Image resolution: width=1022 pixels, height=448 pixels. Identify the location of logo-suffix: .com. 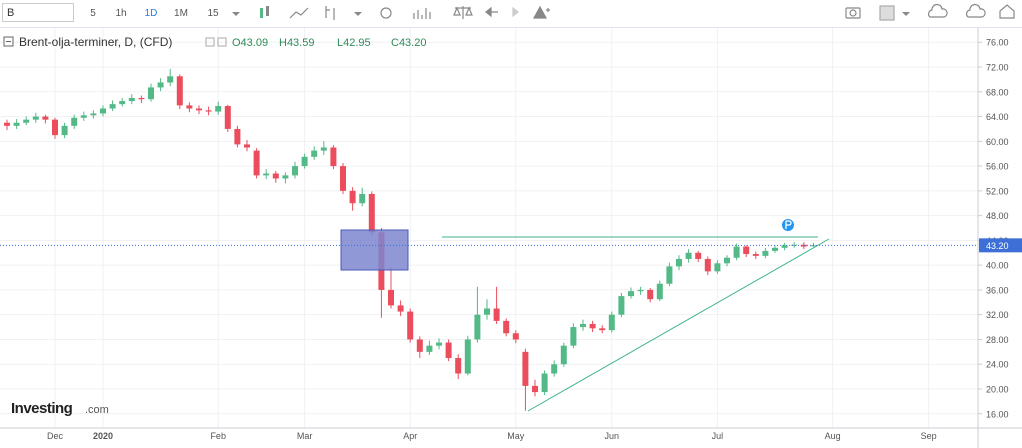
(97, 410).